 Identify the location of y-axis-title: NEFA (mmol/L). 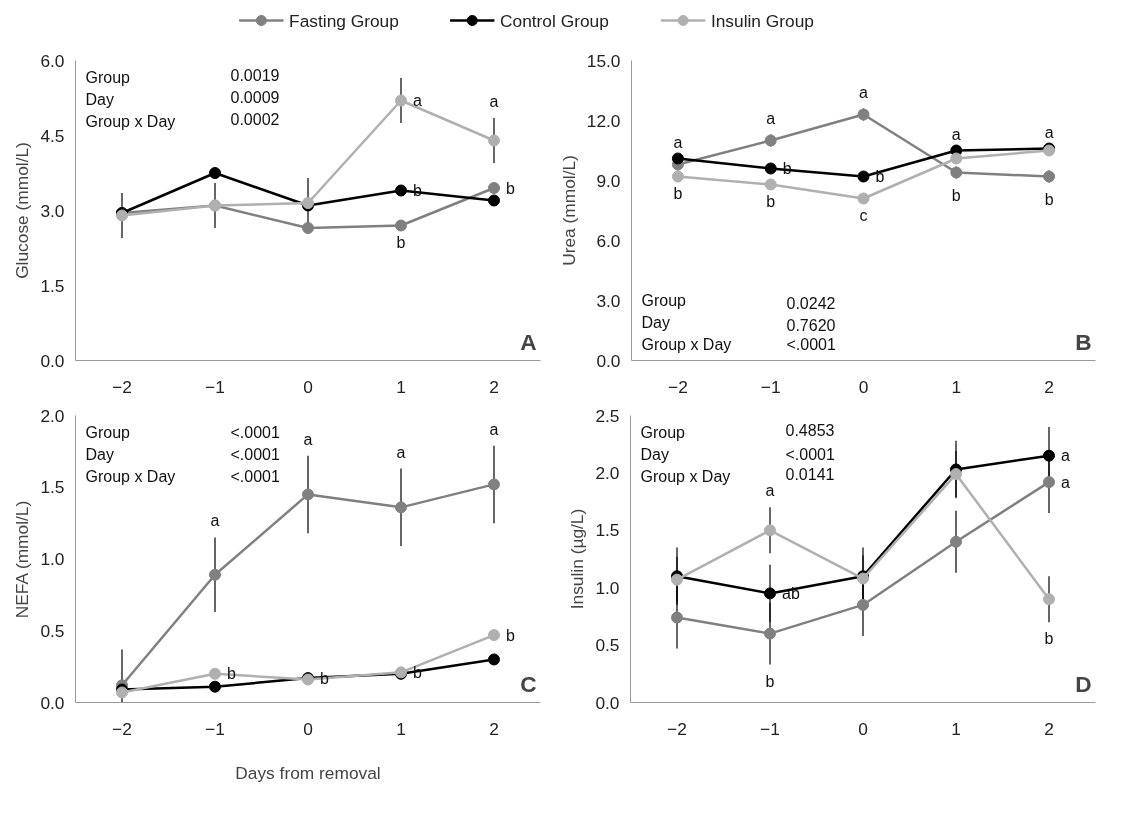
(22, 559).